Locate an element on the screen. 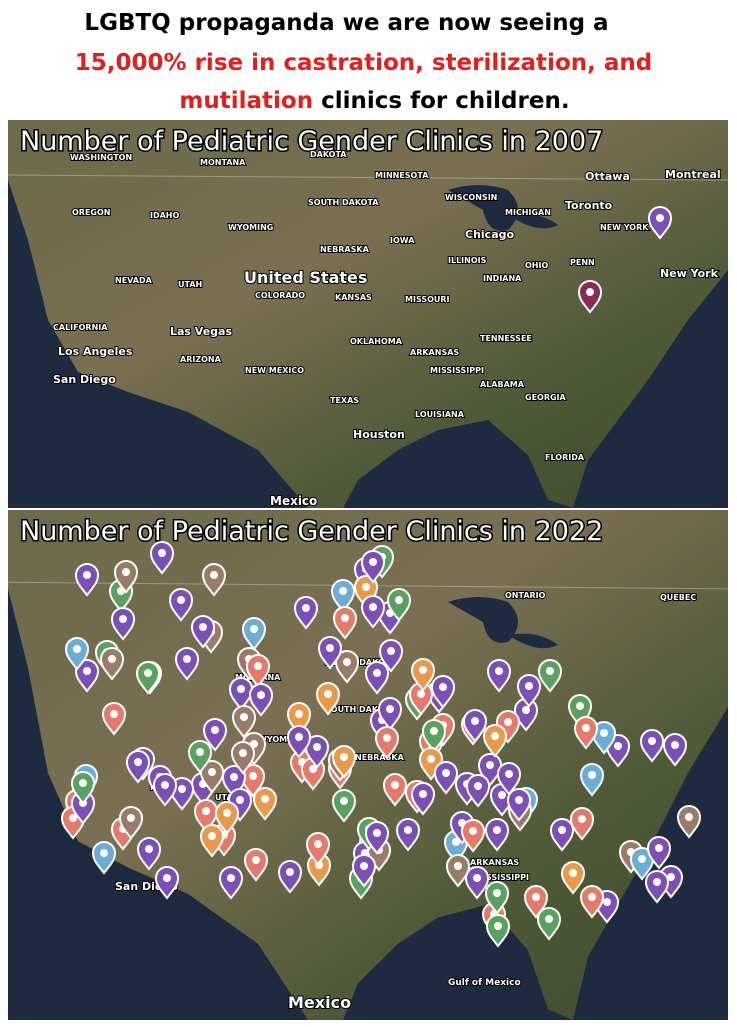 This screenshot has height=1027, width=737. map-label: NEBRASKA is located at coordinates (345, 249).